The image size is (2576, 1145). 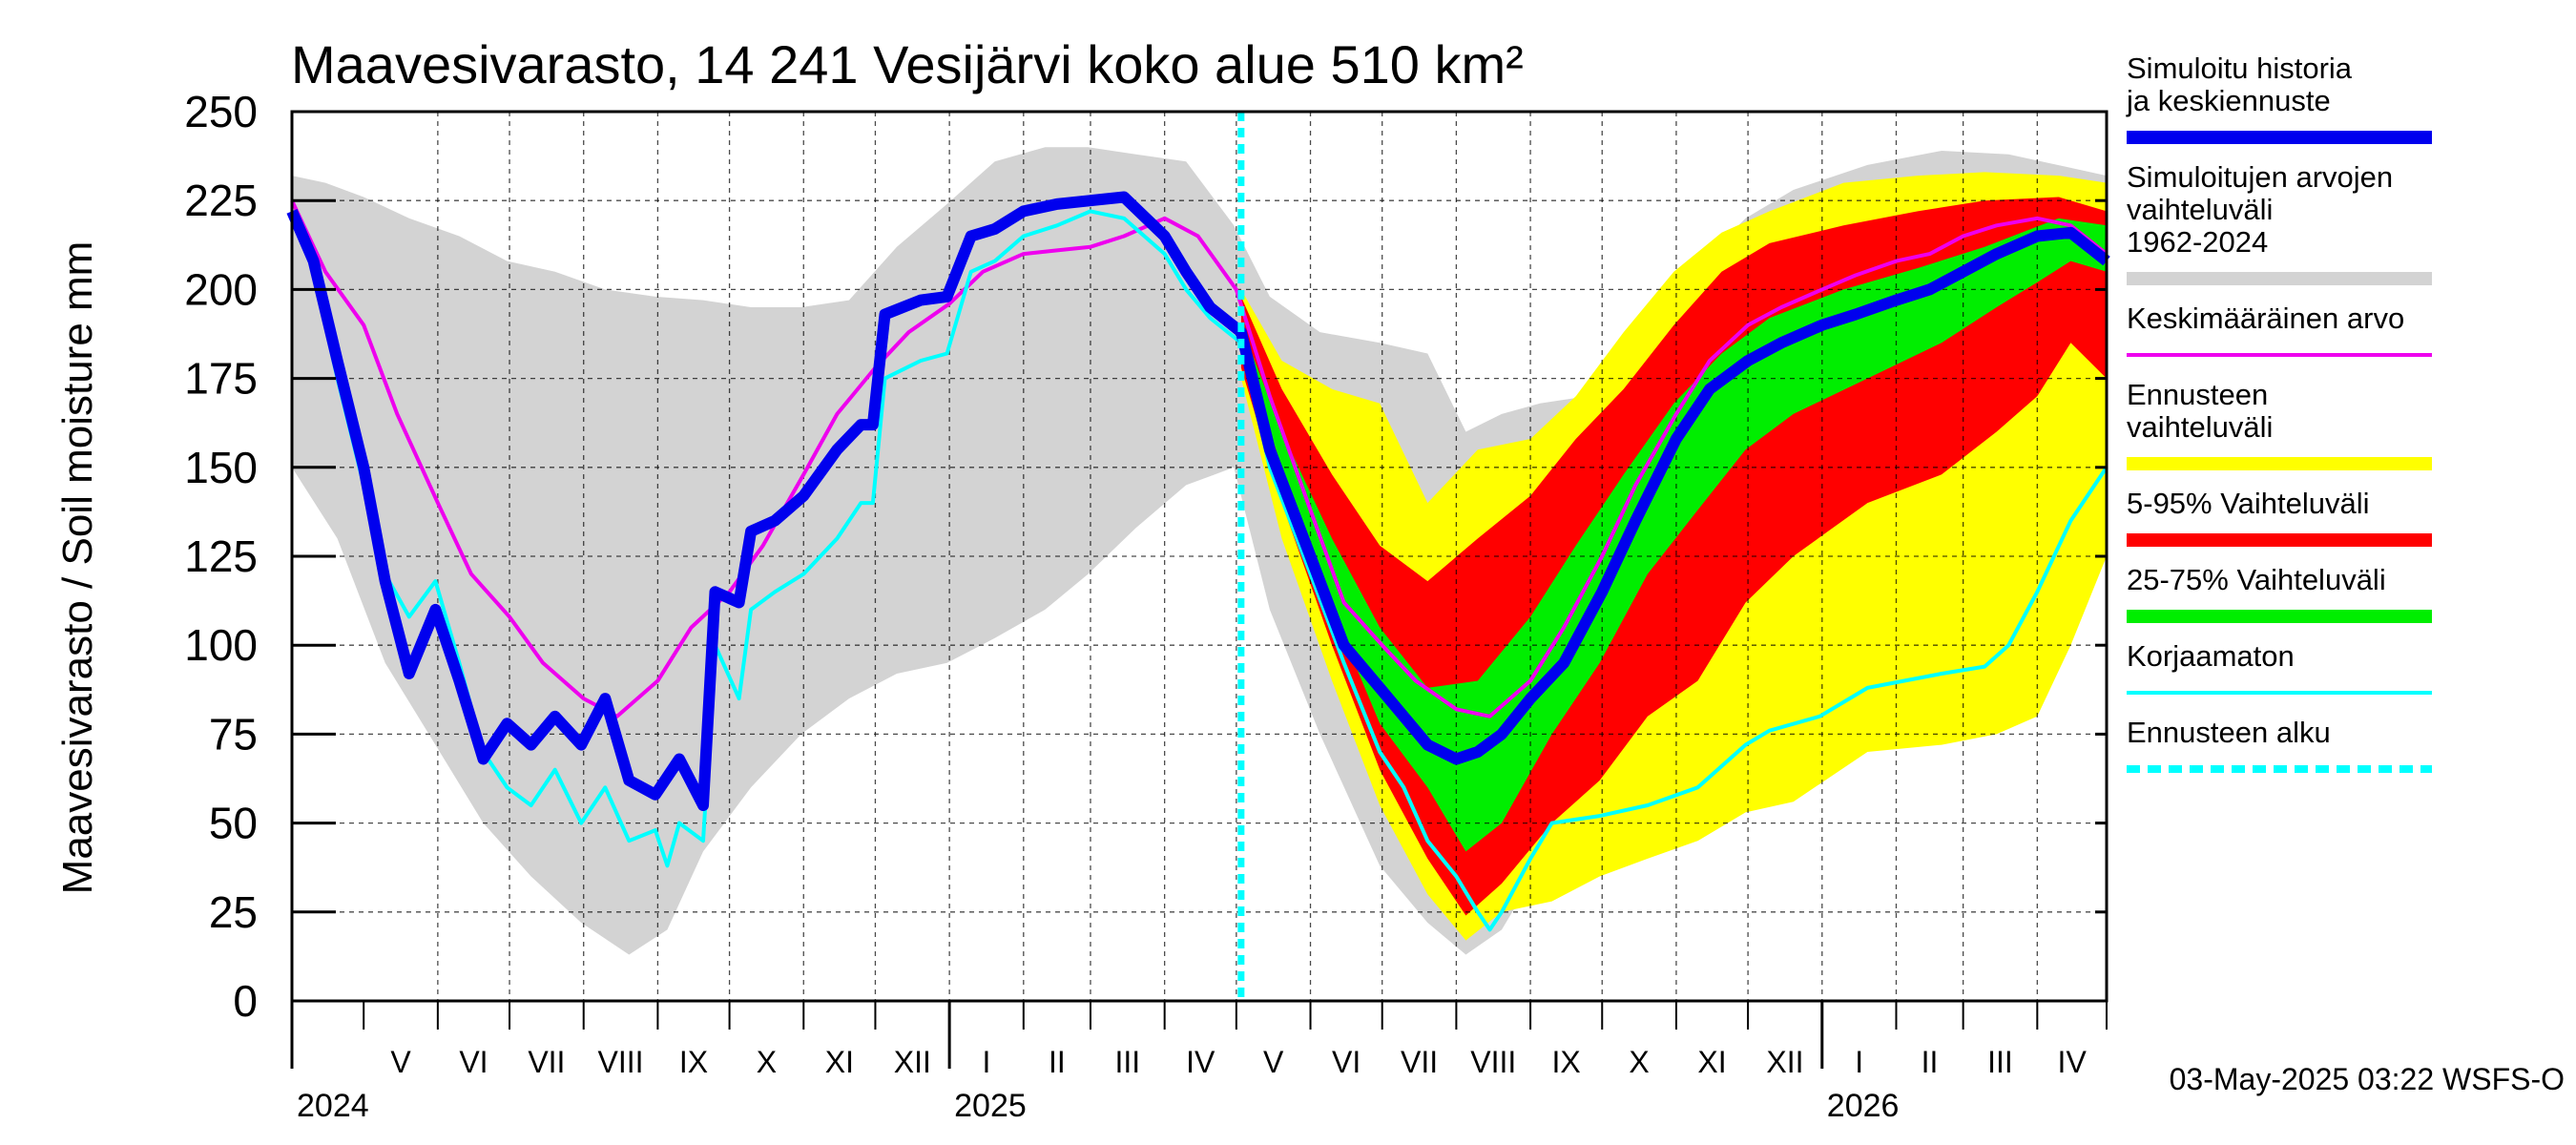 I want to click on legend-item-2: Keskimääräinen arvo, so click(x=2279, y=329).